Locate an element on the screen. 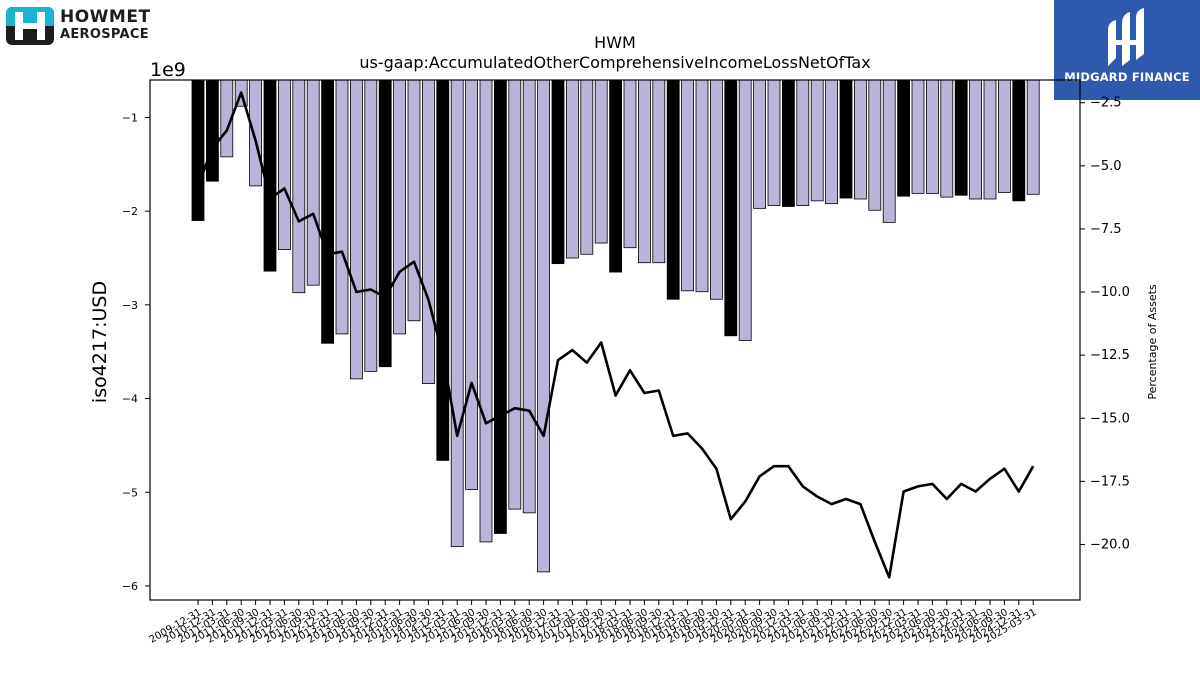 The height and width of the screenshot is (675, 1200). y-tick-label: −4 is located at coordinates (130, 399).